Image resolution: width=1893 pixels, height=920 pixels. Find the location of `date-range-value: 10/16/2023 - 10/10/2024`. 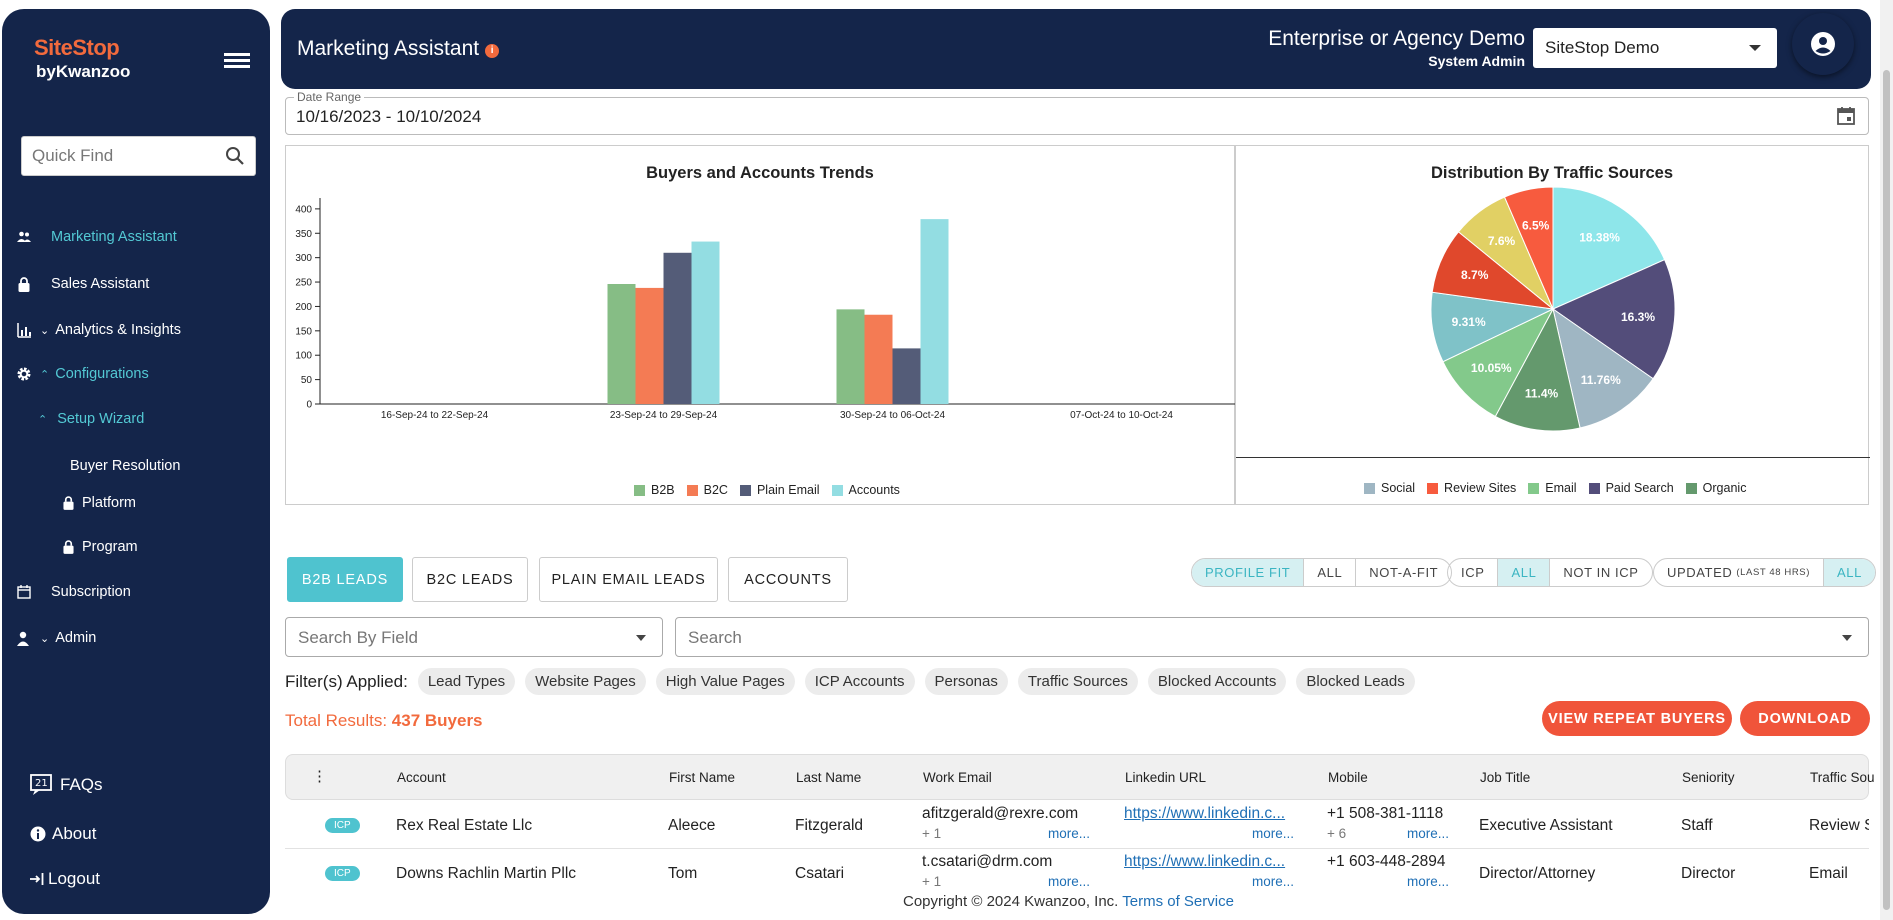

date-range-value: 10/16/2023 - 10/10/2024 is located at coordinates (389, 116).